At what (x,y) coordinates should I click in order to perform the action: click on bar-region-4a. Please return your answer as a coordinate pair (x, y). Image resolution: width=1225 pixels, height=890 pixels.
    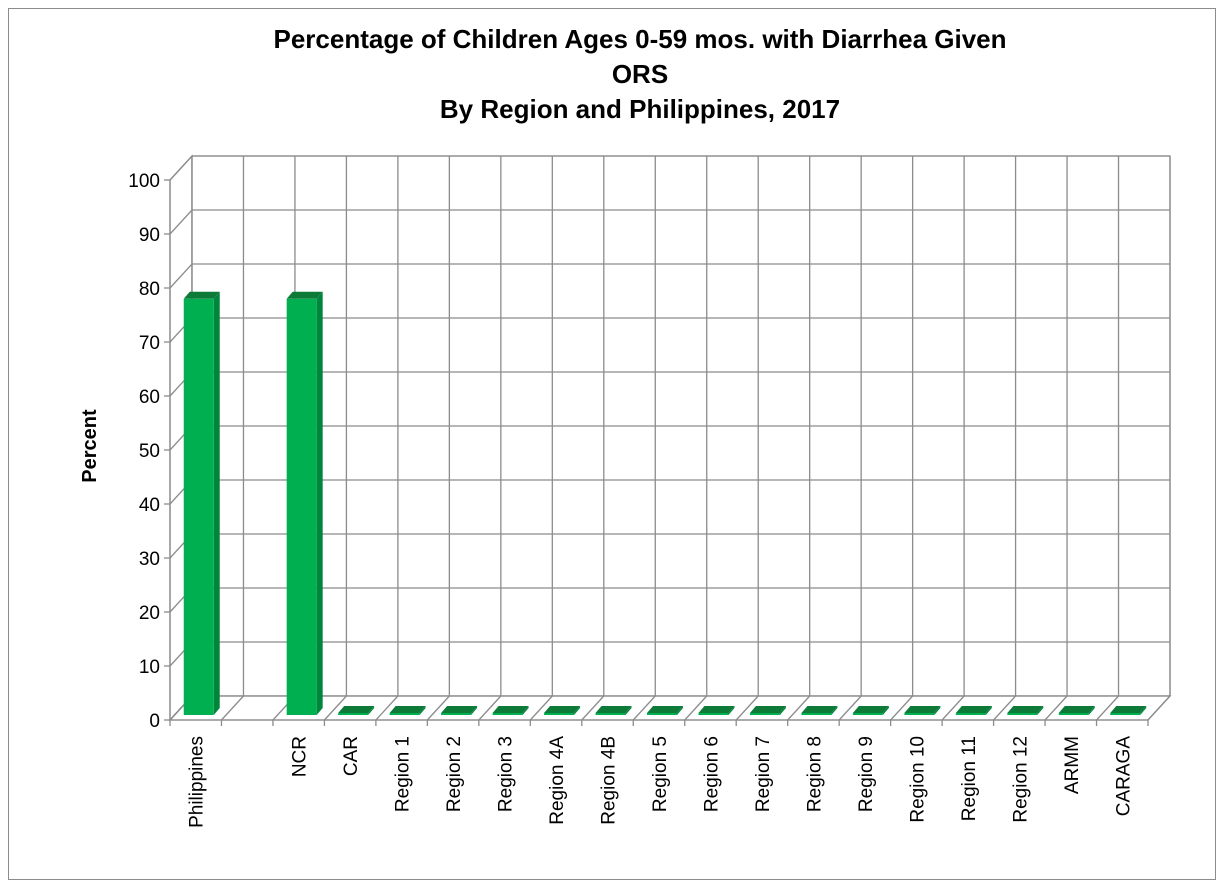
    Looking at the image, I should click on (562, 710).